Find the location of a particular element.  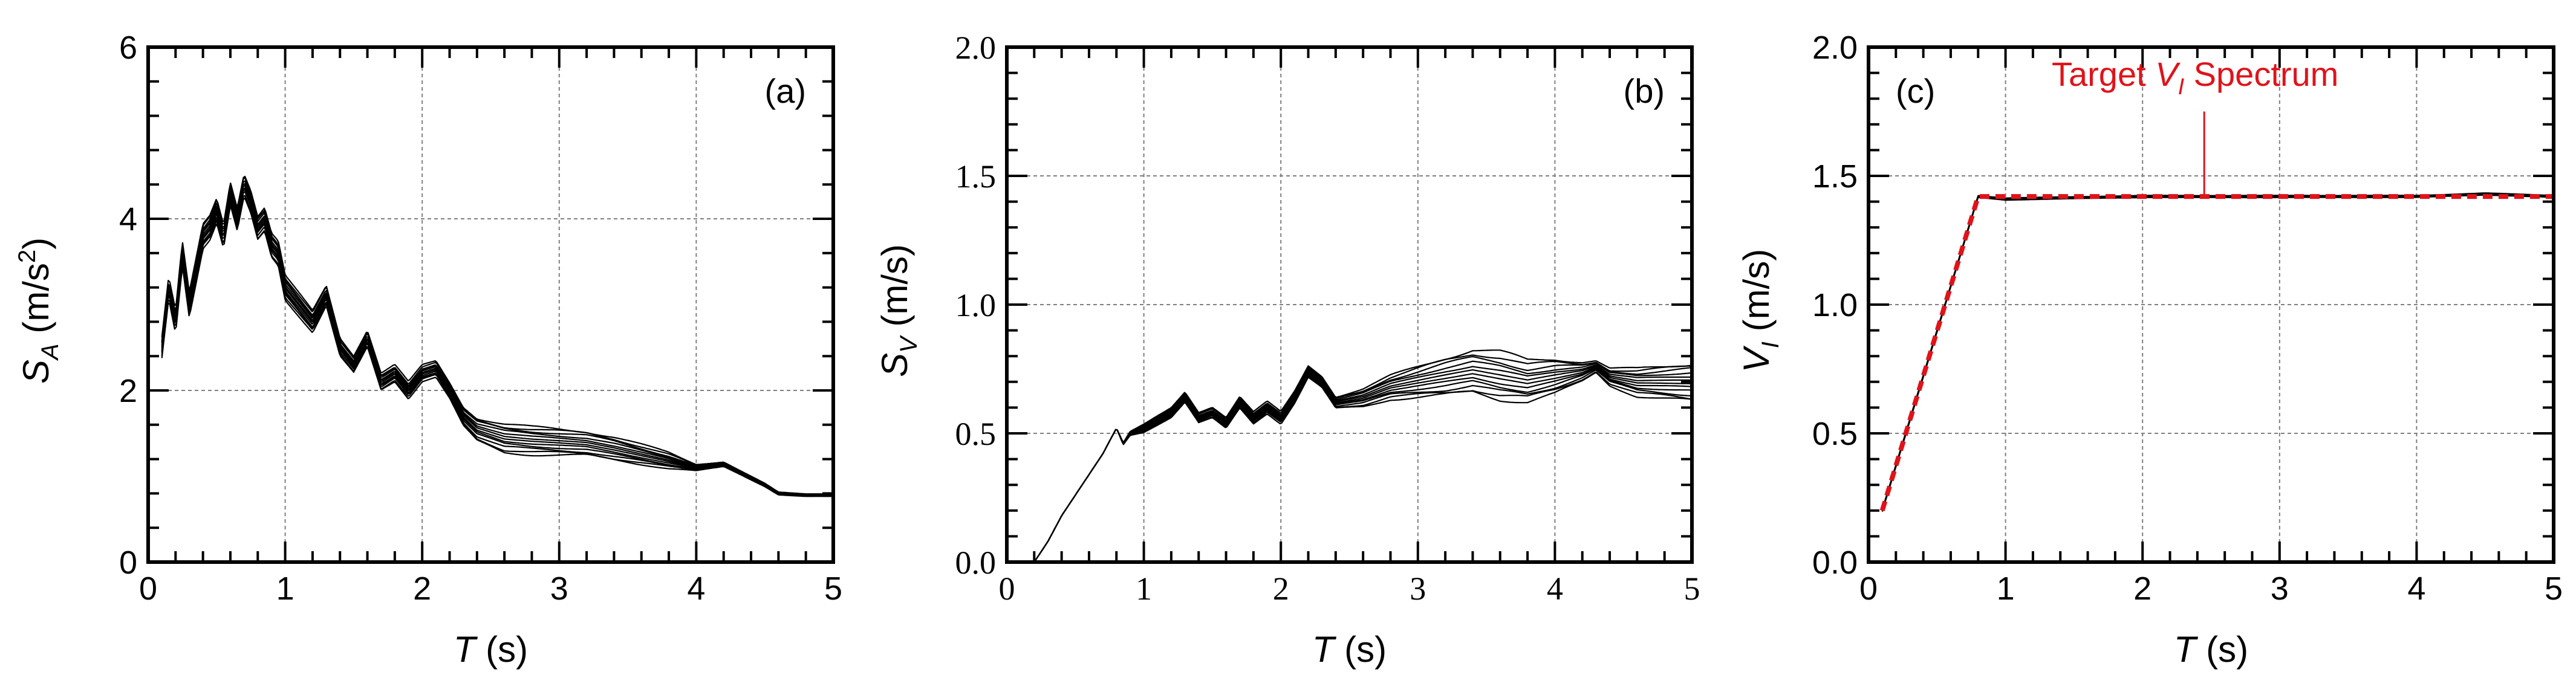

y-axis-label-close: ) is located at coordinates (36, 244).